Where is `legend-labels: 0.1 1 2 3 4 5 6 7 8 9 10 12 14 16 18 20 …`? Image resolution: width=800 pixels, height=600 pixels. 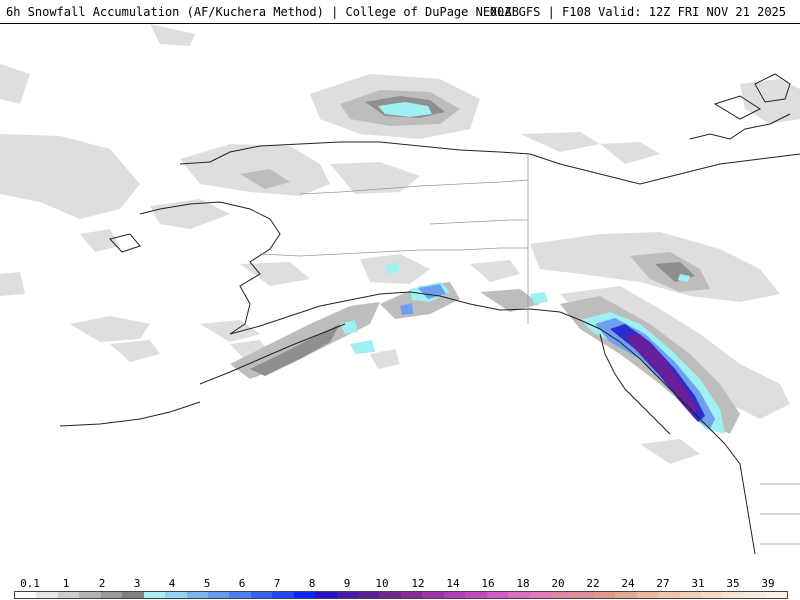
legend-labels: 0.1 1 2 3 4 5 6 7 8 9 10 12 14 16 18 20 … is located at coordinates (400, 583).